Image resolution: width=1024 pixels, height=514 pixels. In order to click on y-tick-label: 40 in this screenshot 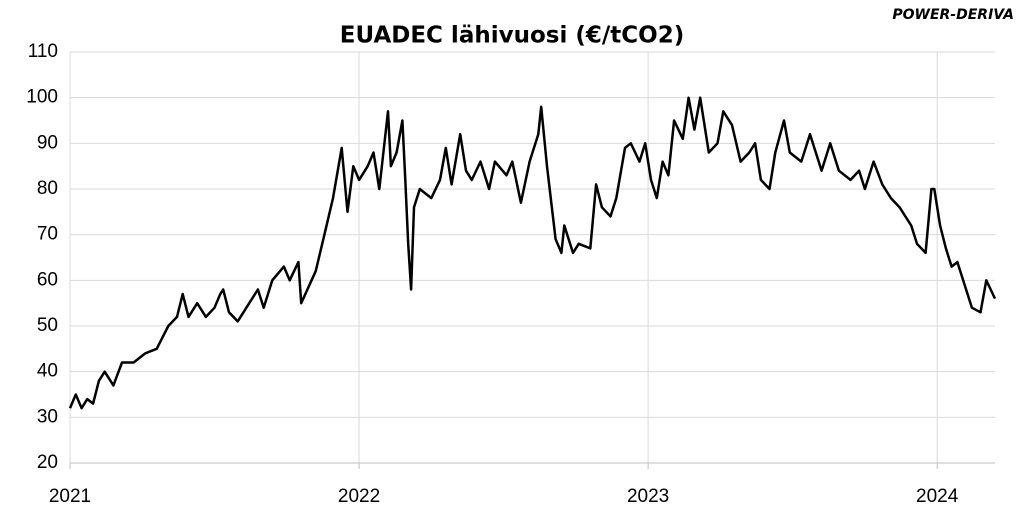, I will do `click(47, 371)`.